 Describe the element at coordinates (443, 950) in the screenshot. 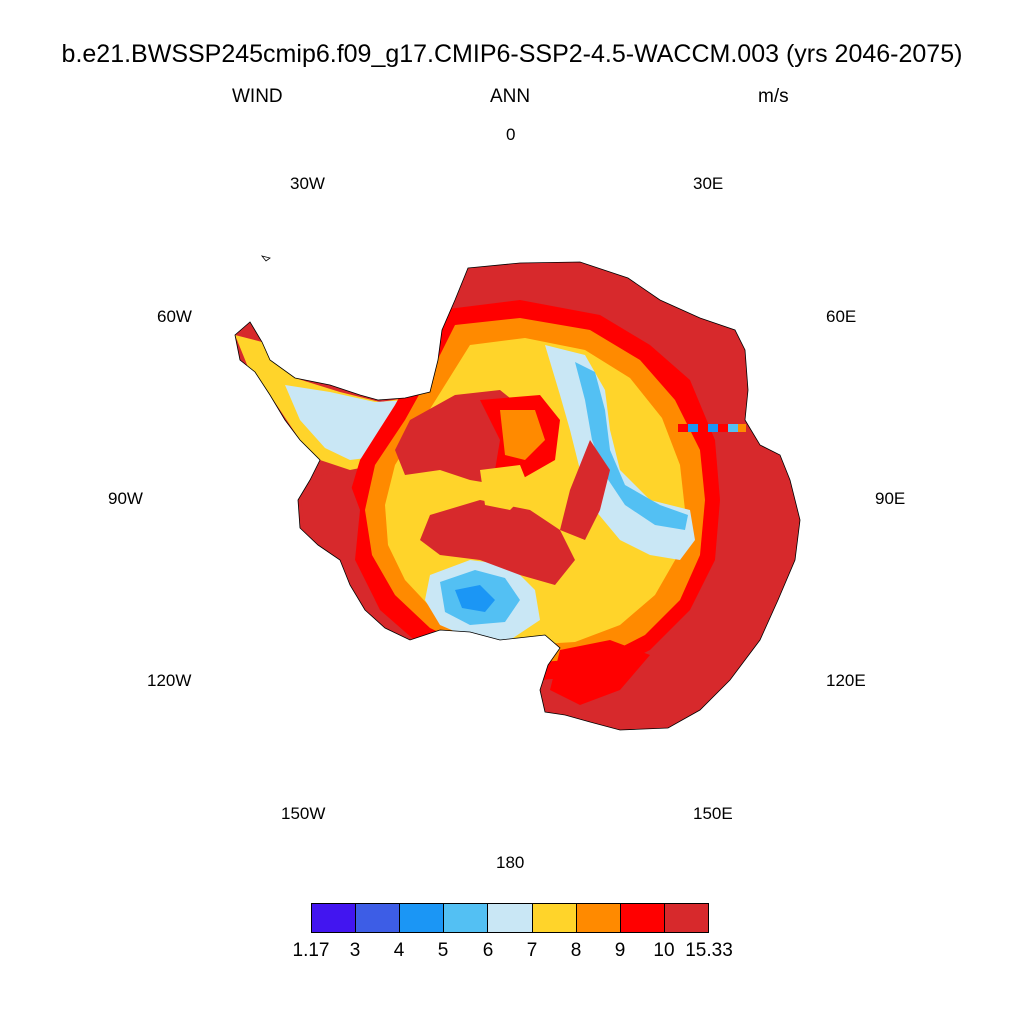

I see `colorbar-label: 5` at that location.